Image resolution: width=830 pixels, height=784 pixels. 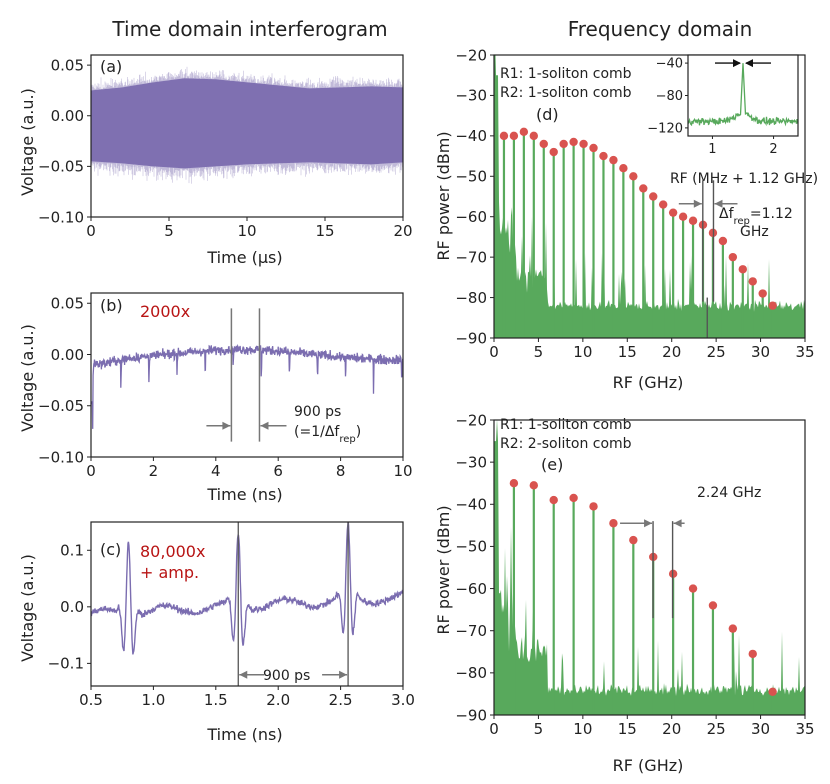 I want to click on panel-c-trace, so click(x=247, y=588).